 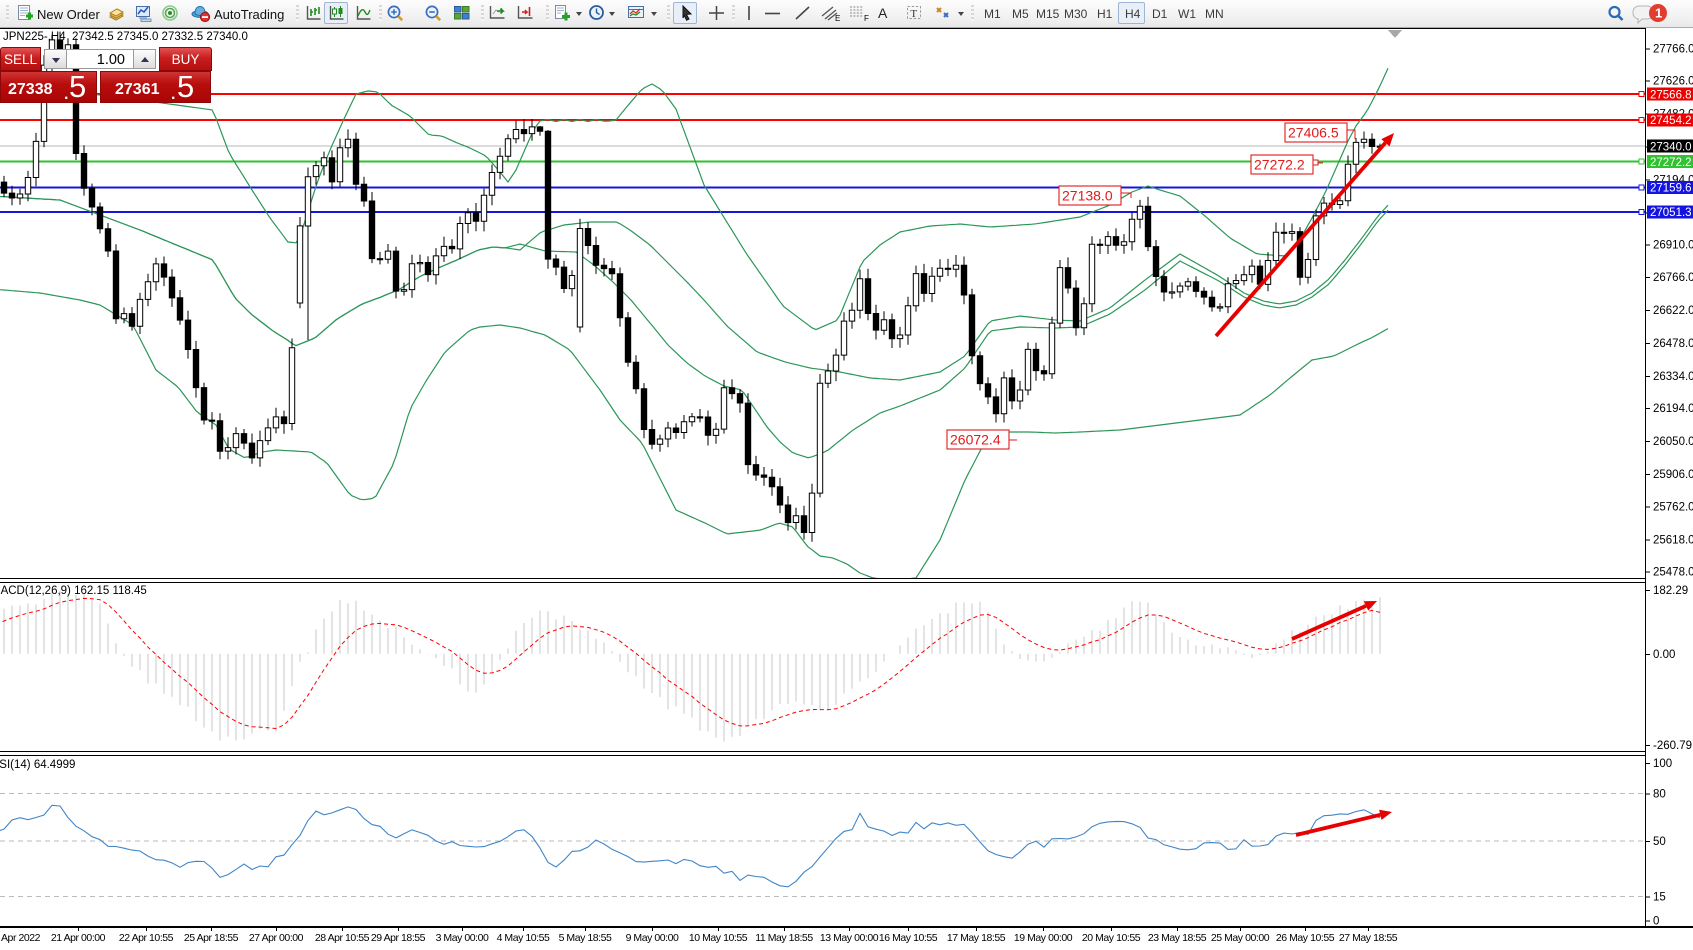 What do you see at coordinates (276, 938) in the screenshot?
I see `svg-text: 27 Apr 00:00` at bounding box center [276, 938].